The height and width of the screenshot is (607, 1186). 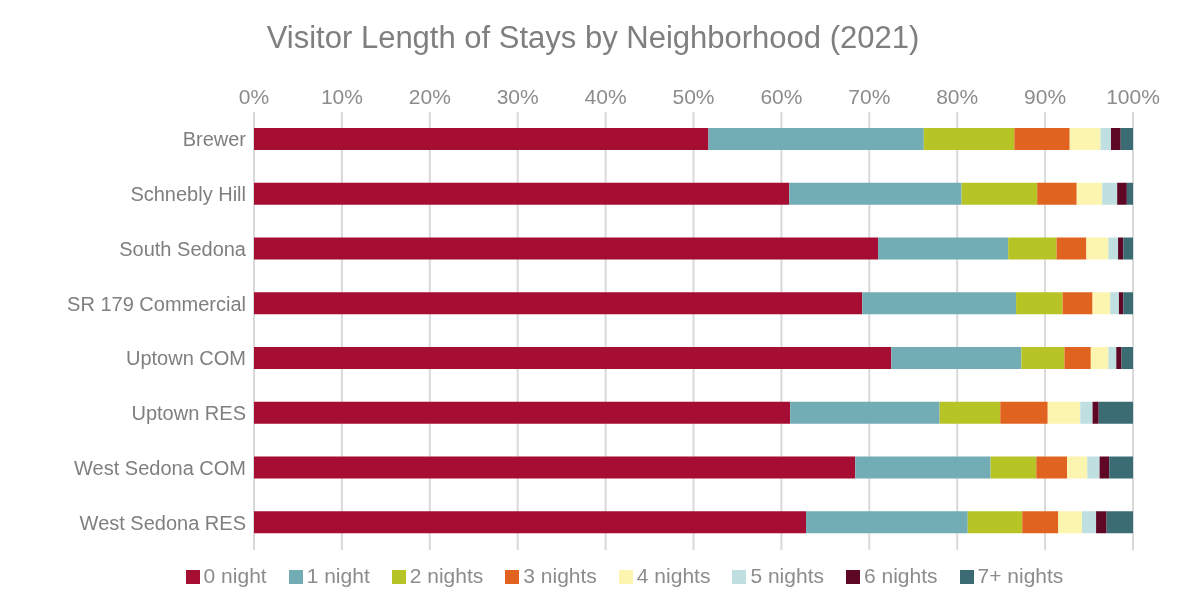 What do you see at coordinates (188, 194) in the screenshot?
I see `y-tick-label: Schnebly Hill` at bounding box center [188, 194].